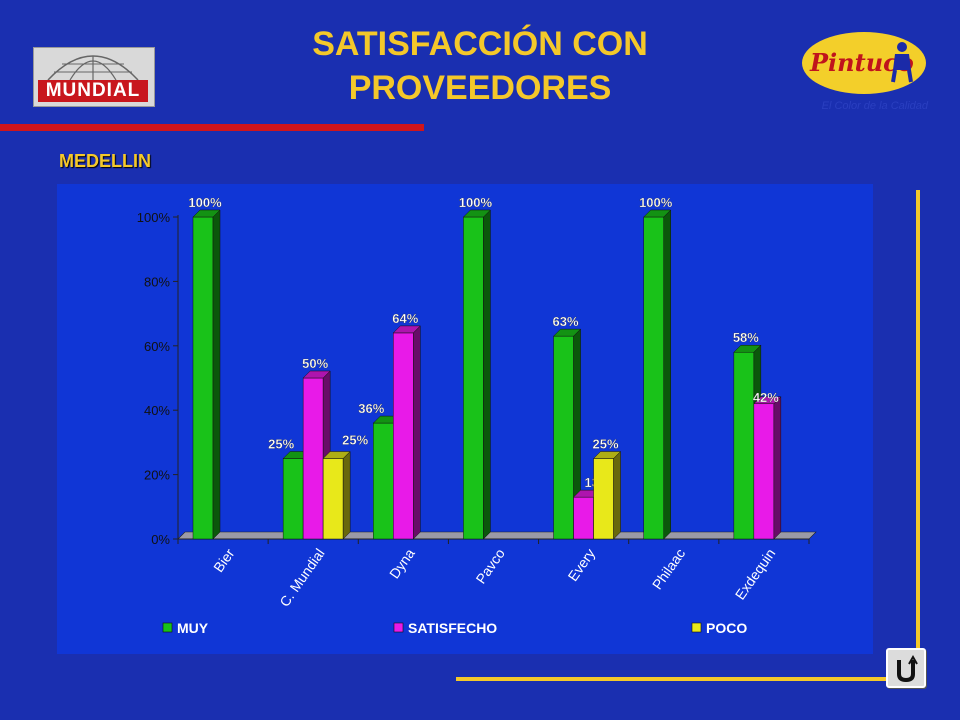 The width and height of the screenshot is (960, 720). I want to click on y-tick-label: 100%, so click(154, 217).